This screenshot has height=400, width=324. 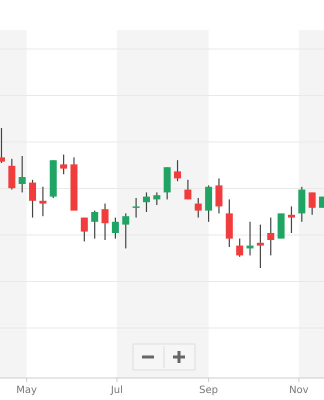 I want to click on x-tick-label: Nov, so click(x=299, y=390).